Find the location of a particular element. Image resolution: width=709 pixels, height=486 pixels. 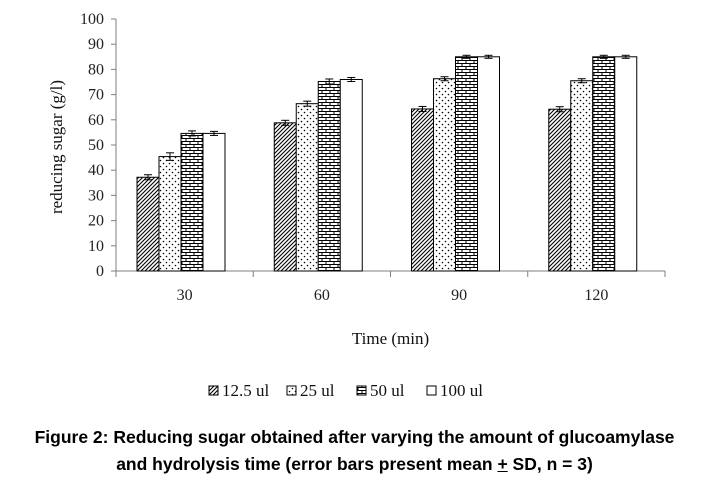

legend-item: 50 ul is located at coordinates (380, 390).